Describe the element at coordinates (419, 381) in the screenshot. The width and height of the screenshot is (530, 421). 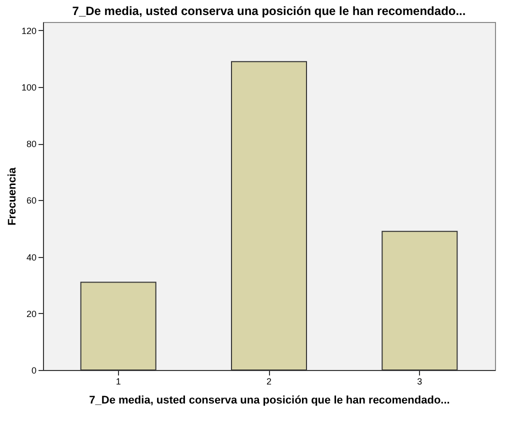
I see `x-tick-label: 3` at that location.